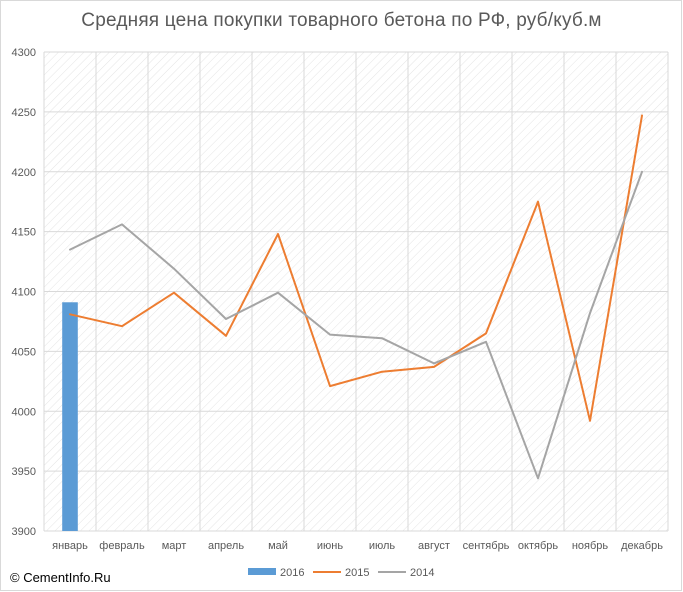 This screenshot has width=683, height=592. I want to click on y-tick-label: 4250, so click(24, 113).